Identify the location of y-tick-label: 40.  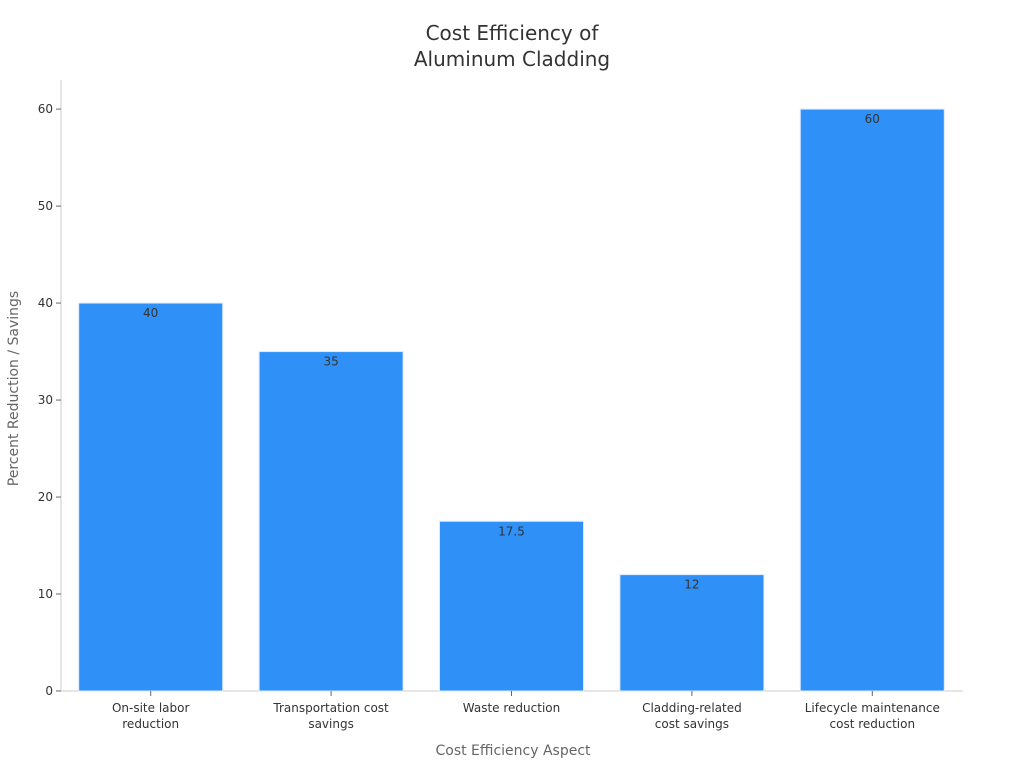
(45, 303).